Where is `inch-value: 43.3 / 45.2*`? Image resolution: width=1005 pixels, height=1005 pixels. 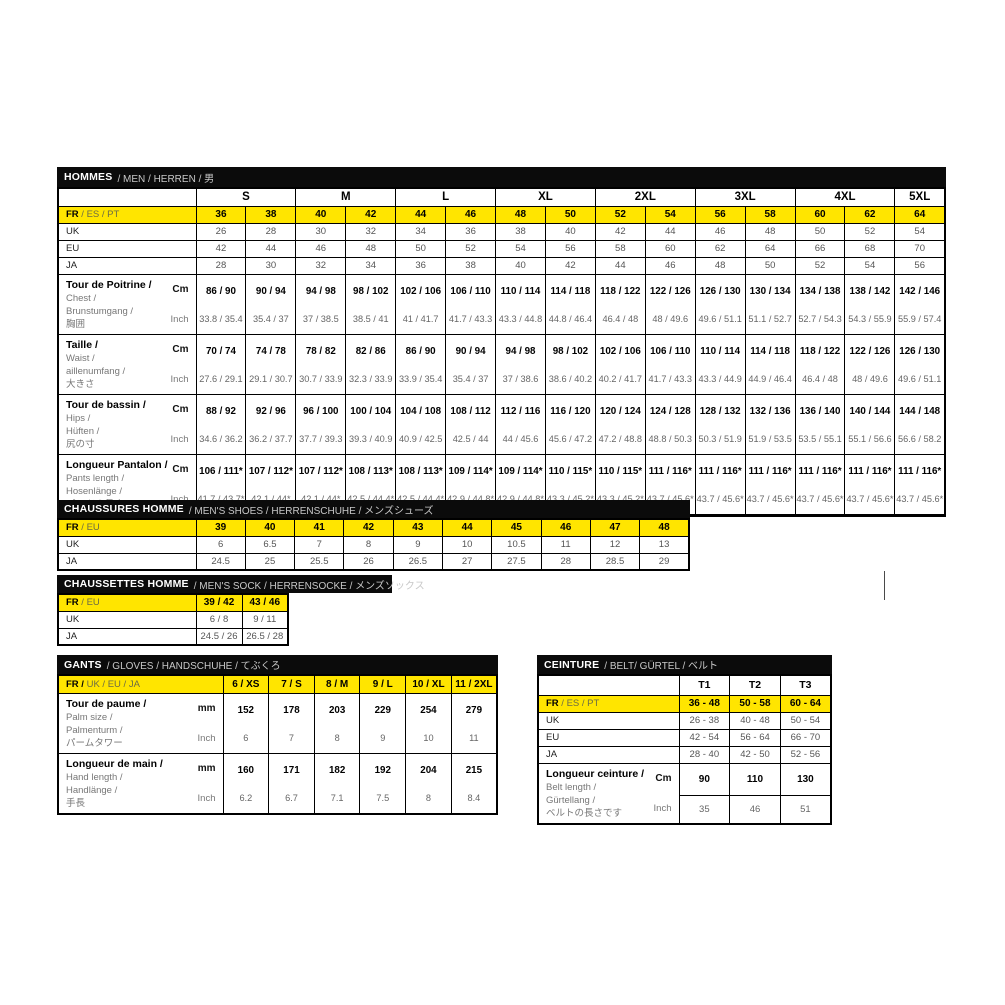 inch-value: 43.3 / 45.2* is located at coordinates (620, 498).